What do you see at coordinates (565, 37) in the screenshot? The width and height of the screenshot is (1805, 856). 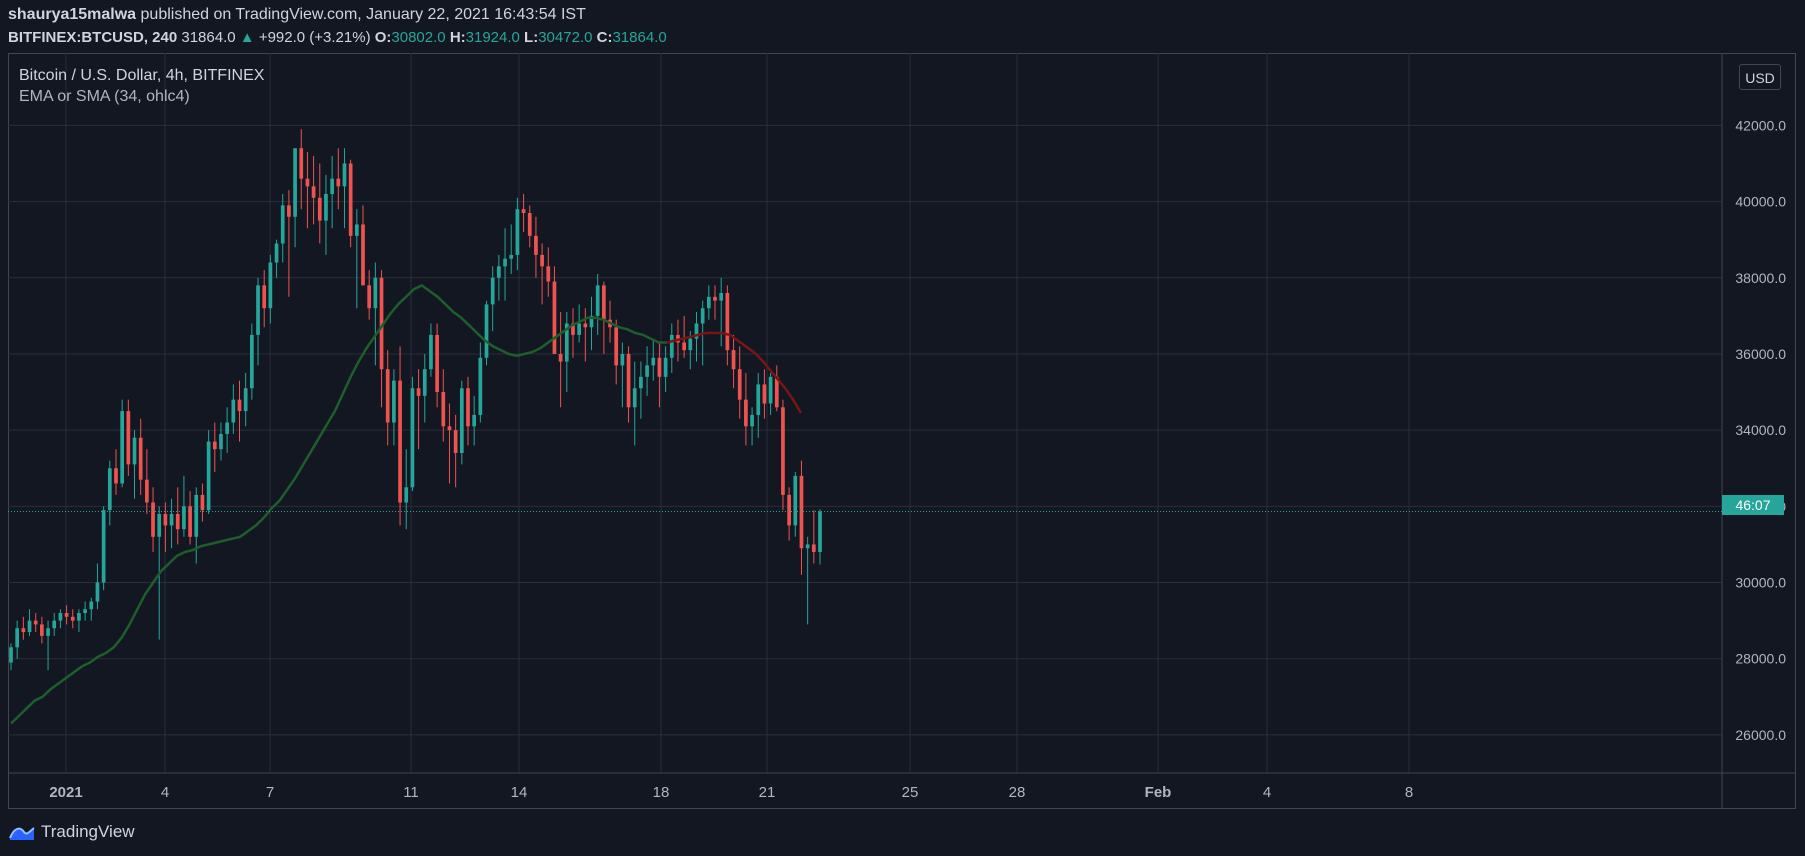 I see `low-value: 30472.0` at bounding box center [565, 37].